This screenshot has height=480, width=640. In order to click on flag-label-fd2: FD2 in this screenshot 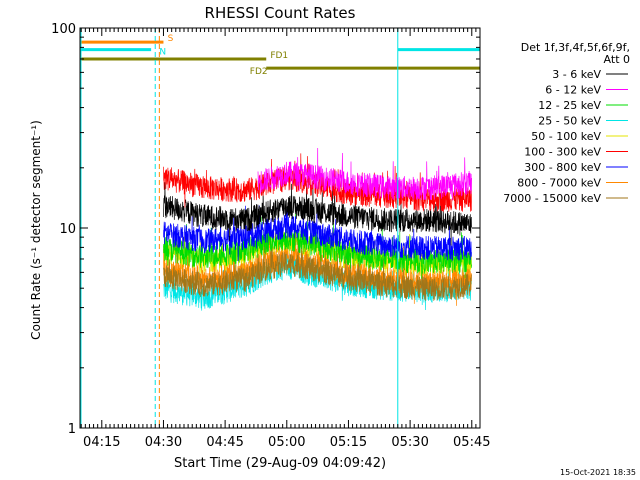, I will do `click(259, 72)`.